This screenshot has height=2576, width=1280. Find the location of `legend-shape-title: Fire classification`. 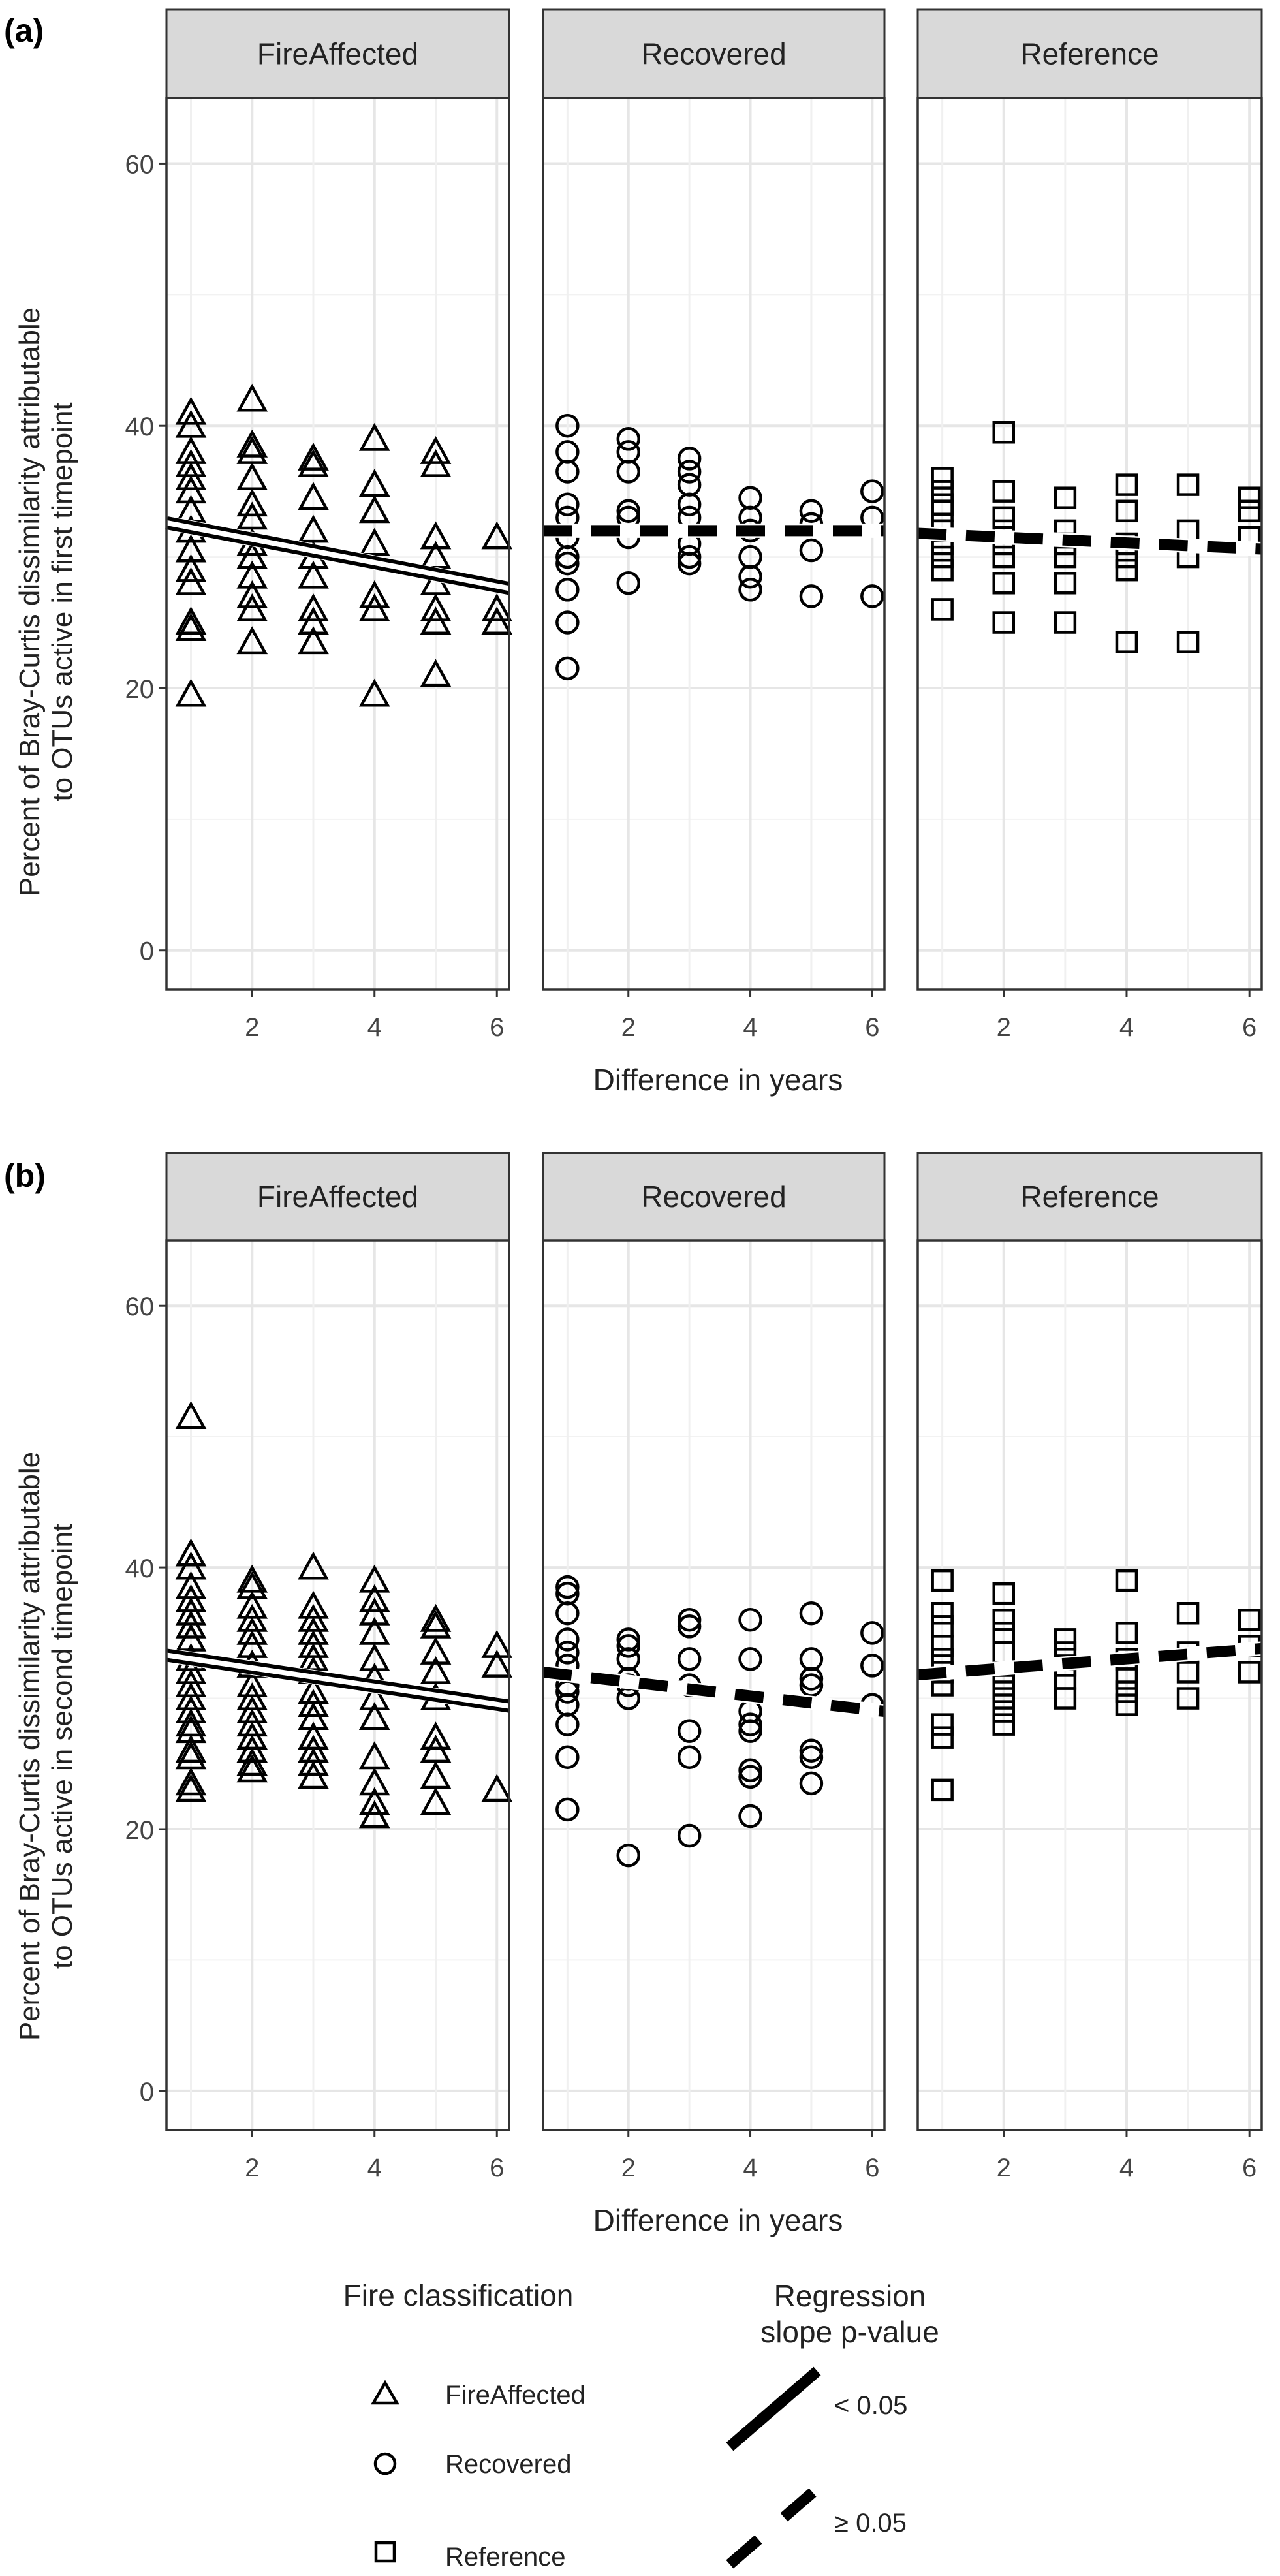

legend-shape-title: Fire classification is located at coordinates (458, 2295).